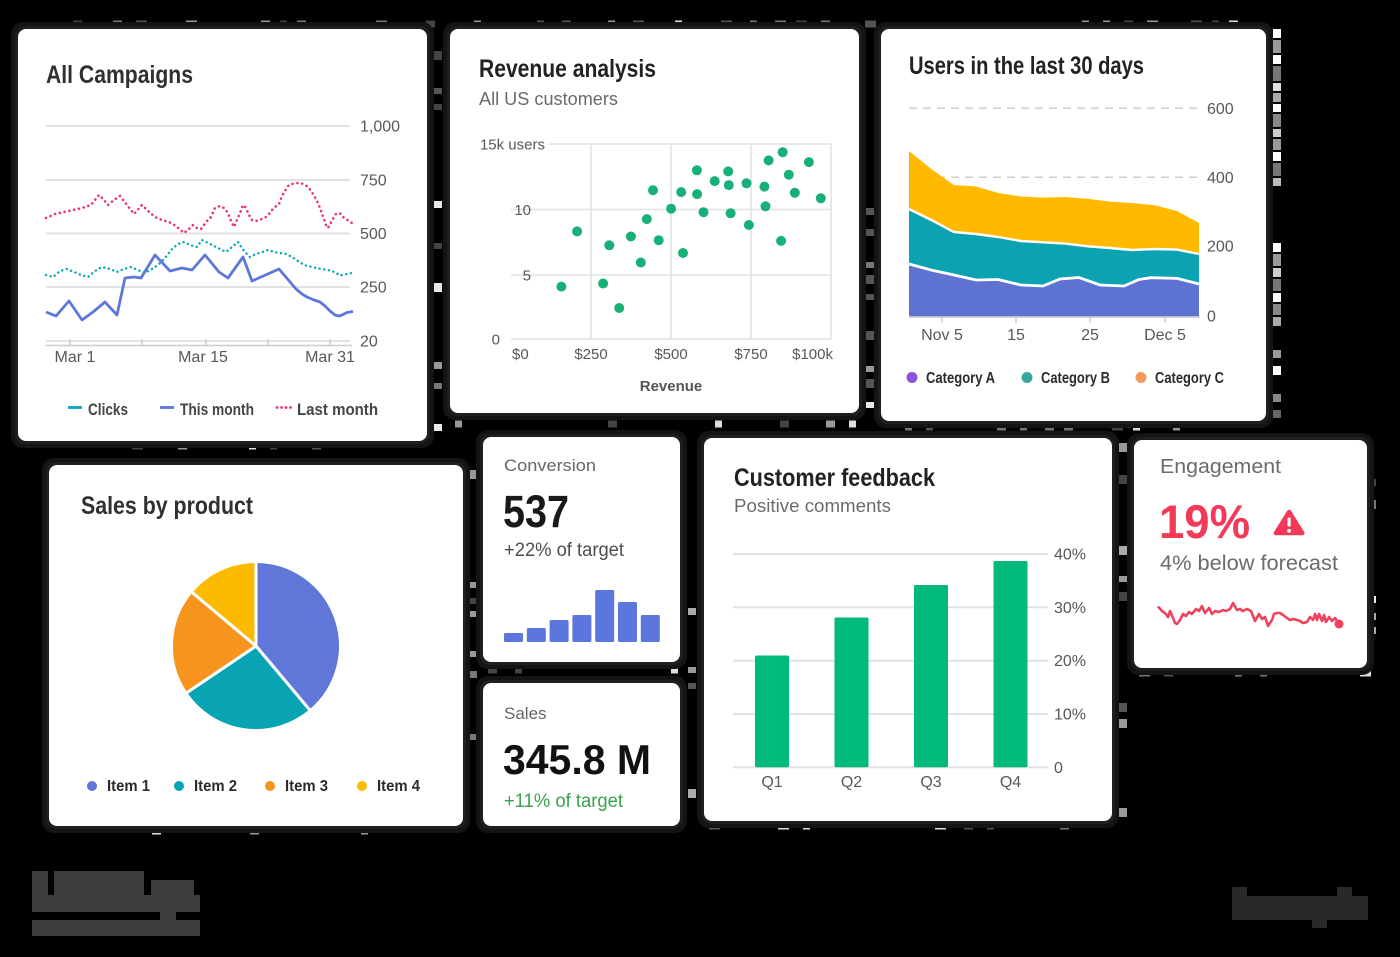 The image size is (1400, 957). What do you see at coordinates (1220, 247) in the screenshot?
I see `svg-text: 200` at bounding box center [1220, 247].